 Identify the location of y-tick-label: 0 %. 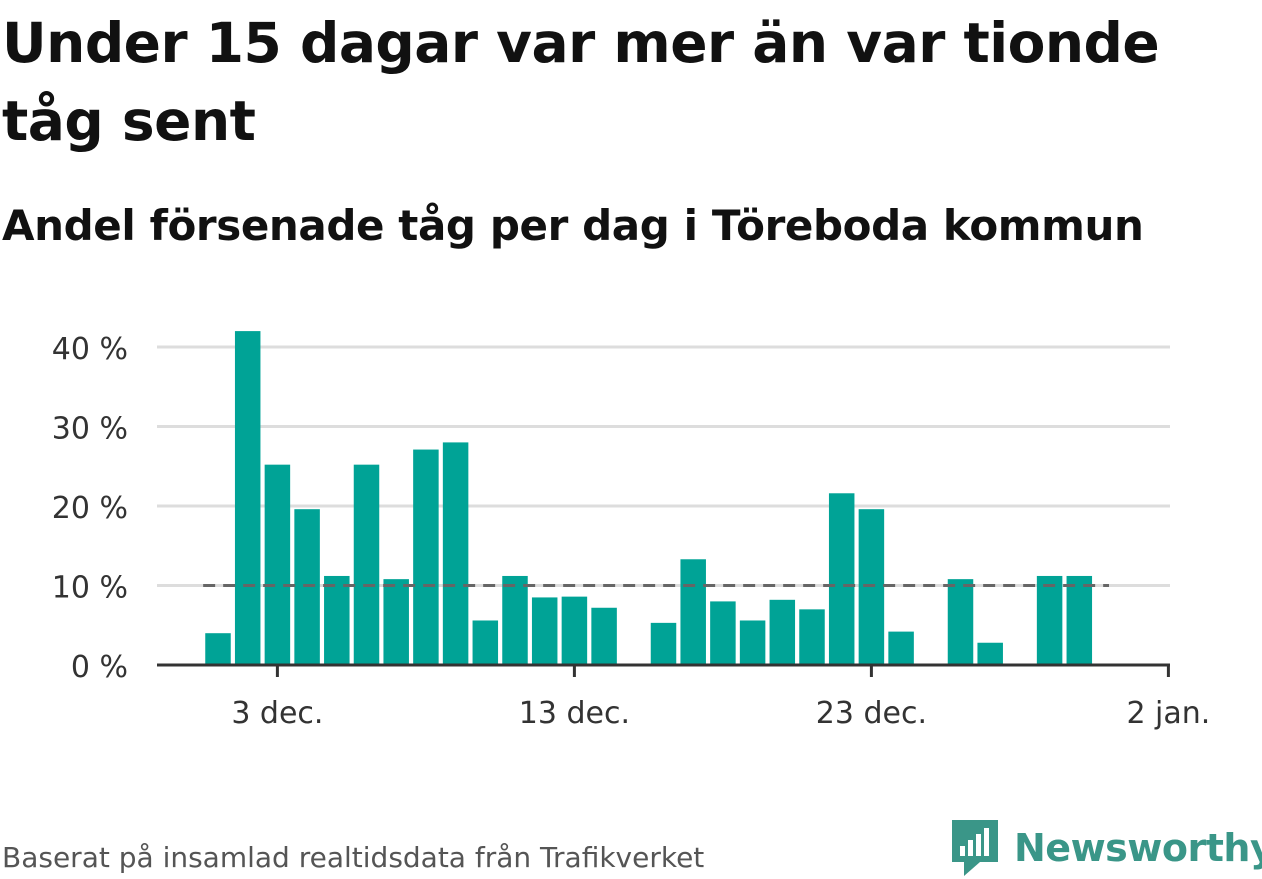
(99, 667).